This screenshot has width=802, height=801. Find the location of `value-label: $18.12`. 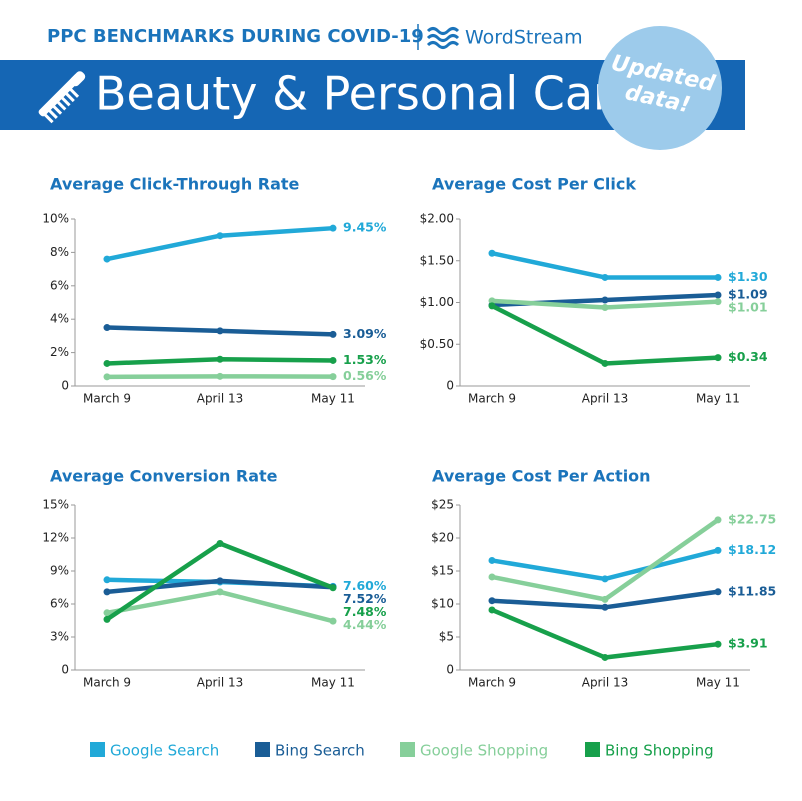

value-label: $18.12 is located at coordinates (752, 549).